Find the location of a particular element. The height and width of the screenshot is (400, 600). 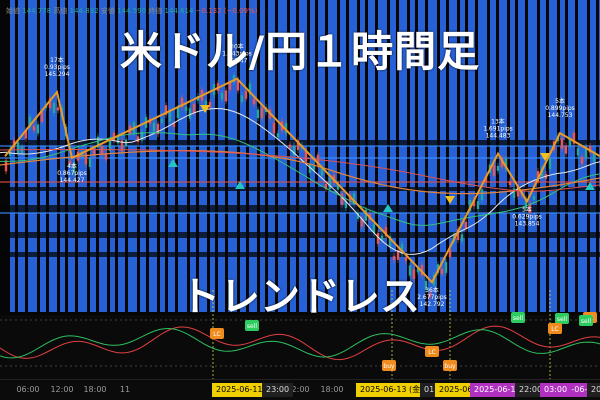

signal-label: buy is located at coordinates (389, 366).